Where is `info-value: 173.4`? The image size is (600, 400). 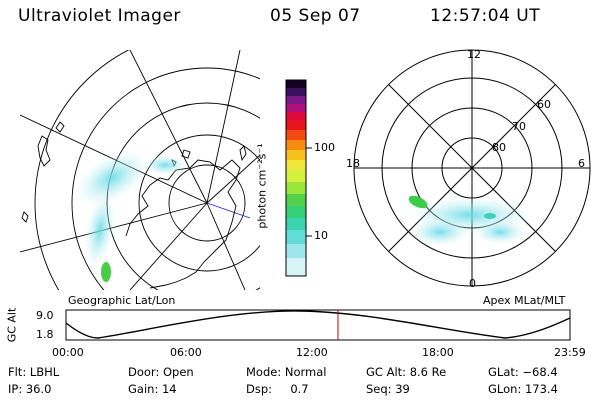 info-value: 173.4 is located at coordinates (541, 389).